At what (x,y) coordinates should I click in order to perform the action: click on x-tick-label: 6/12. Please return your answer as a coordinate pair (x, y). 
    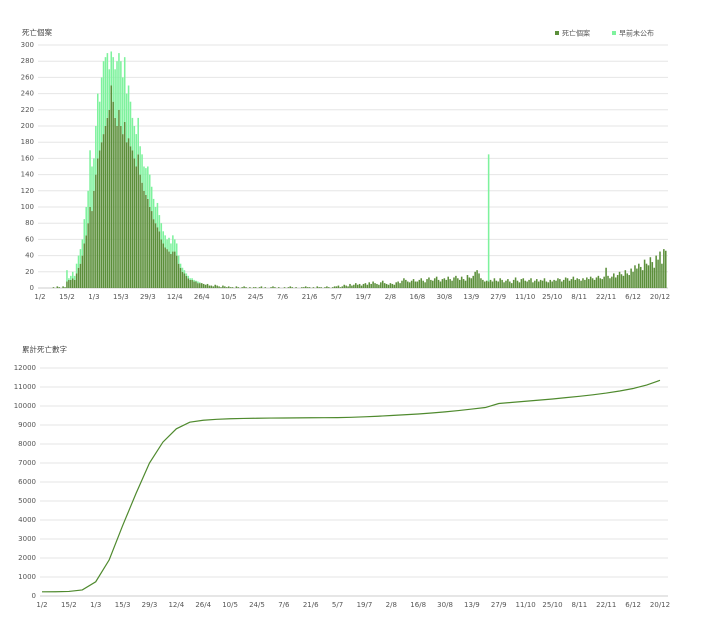
    Looking at the image, I should click on (633, 297).